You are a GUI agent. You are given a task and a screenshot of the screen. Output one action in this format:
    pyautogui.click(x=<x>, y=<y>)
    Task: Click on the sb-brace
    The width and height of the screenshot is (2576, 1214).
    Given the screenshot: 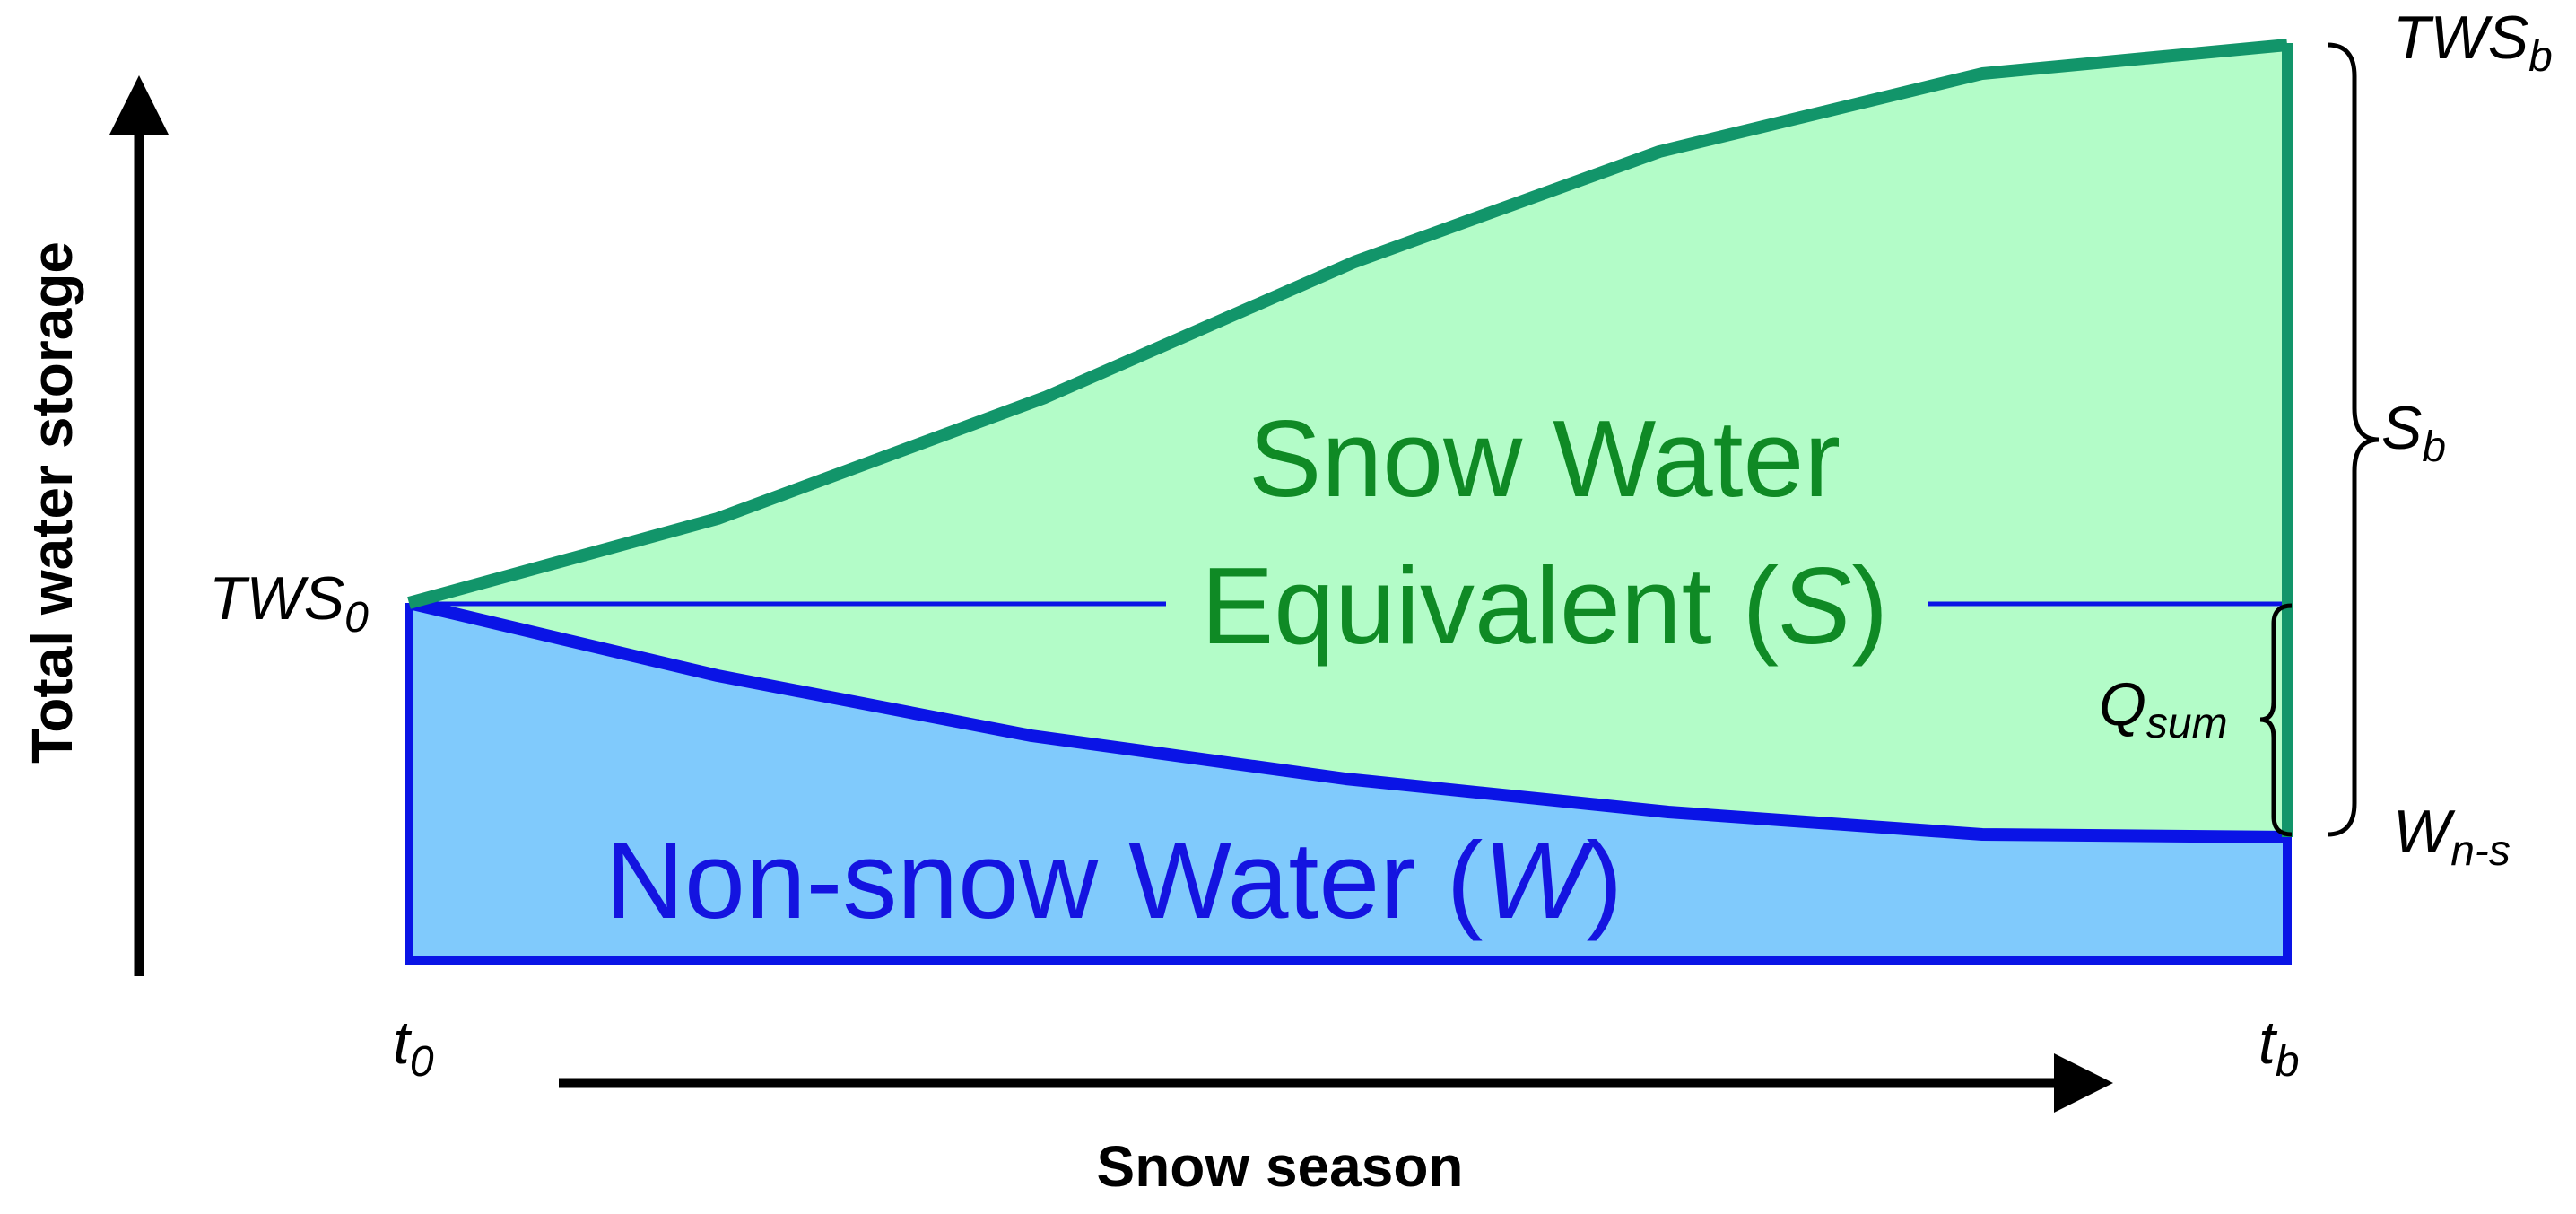 What is the action you would take?
    pyautogui.click(x=2353, y=439)
    